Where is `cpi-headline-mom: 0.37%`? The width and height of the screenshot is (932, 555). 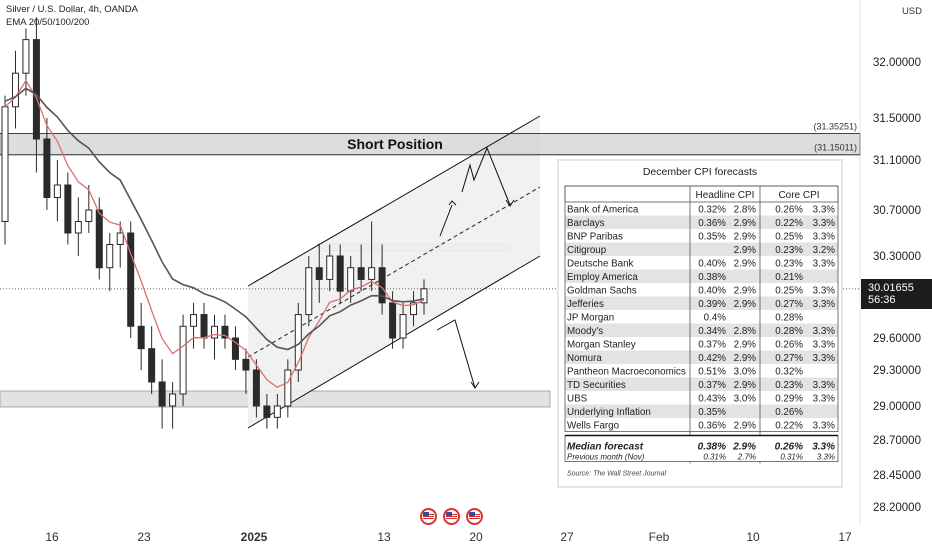
cpi-headline-mom: 0.37% is located at coordinates (712, 345).